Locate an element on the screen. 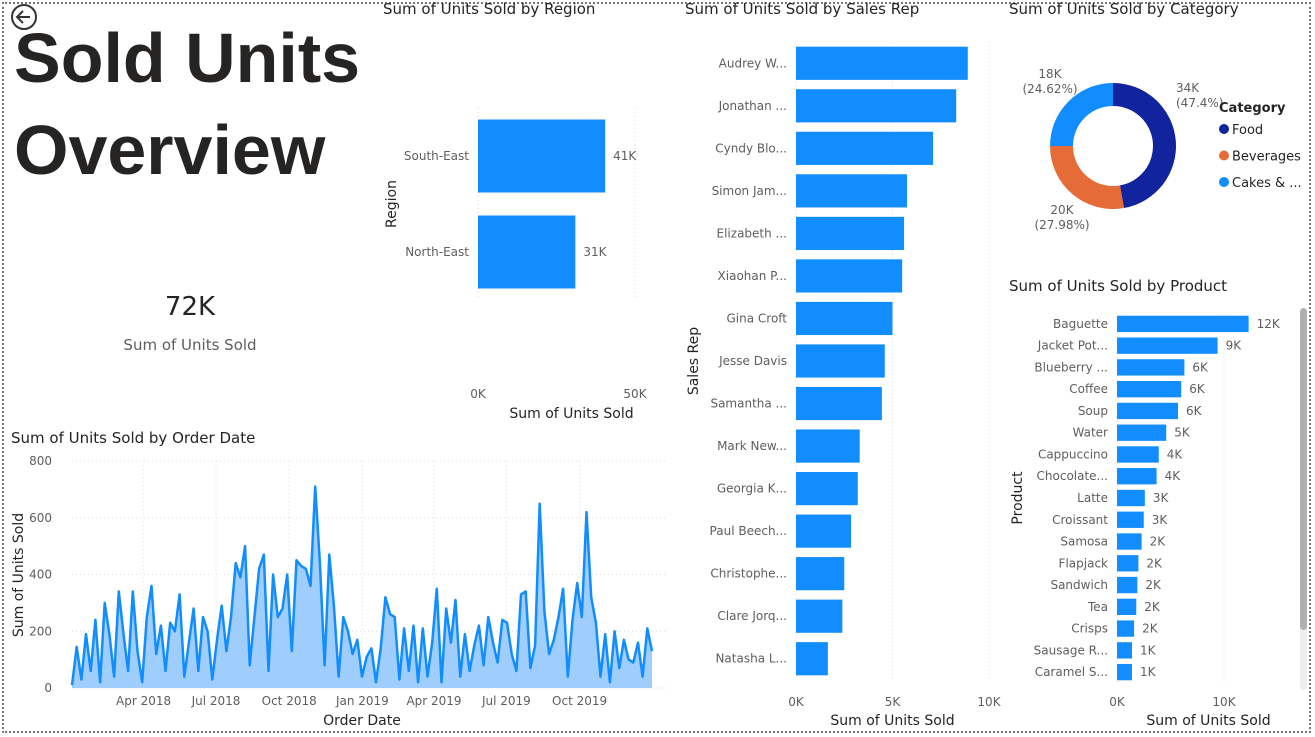  back-arrow-icon is located at coordinates (24, 17).